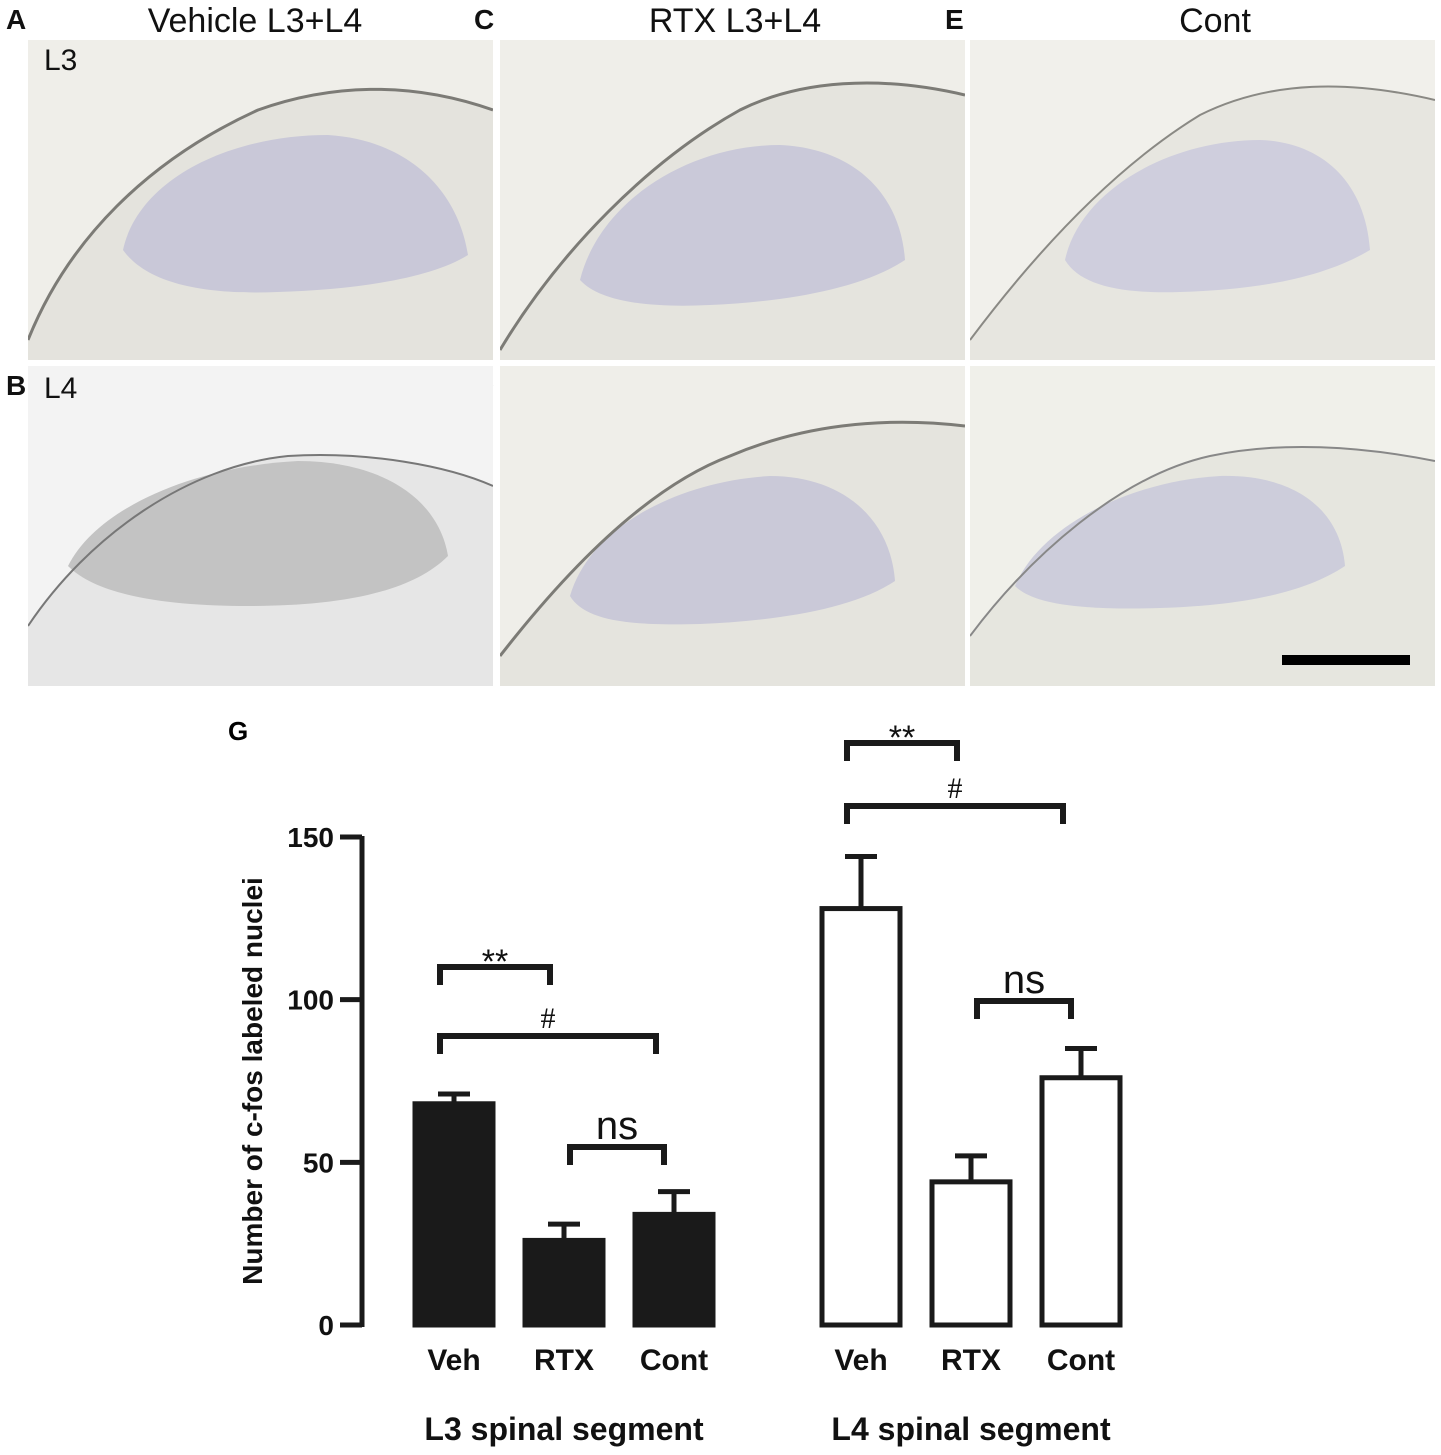 This screenshot has height=1455, width=1441. I want to click on micrograph-d-image, so click(732, 526).